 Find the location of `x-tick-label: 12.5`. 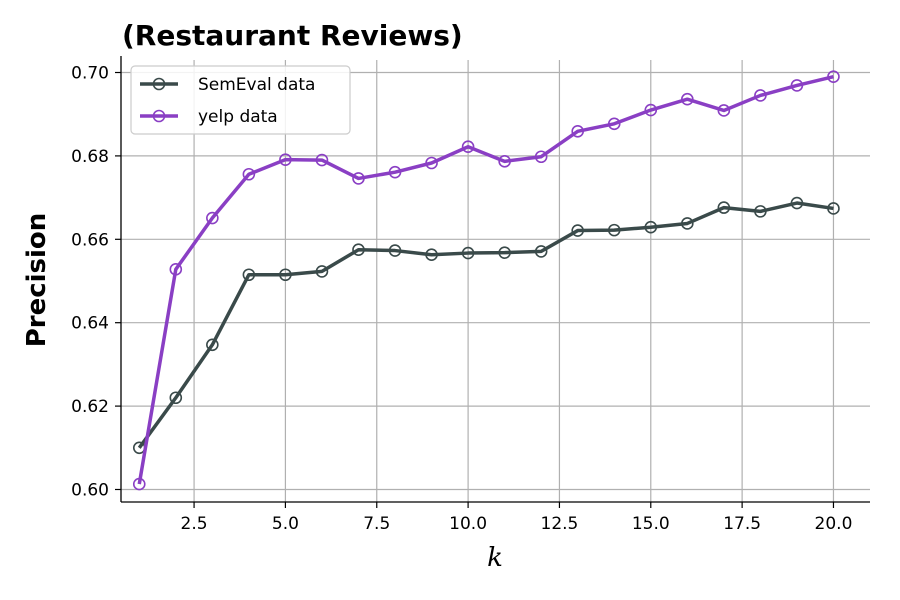

x-tick-label: 12.5 is located at coordinates (560, 524).